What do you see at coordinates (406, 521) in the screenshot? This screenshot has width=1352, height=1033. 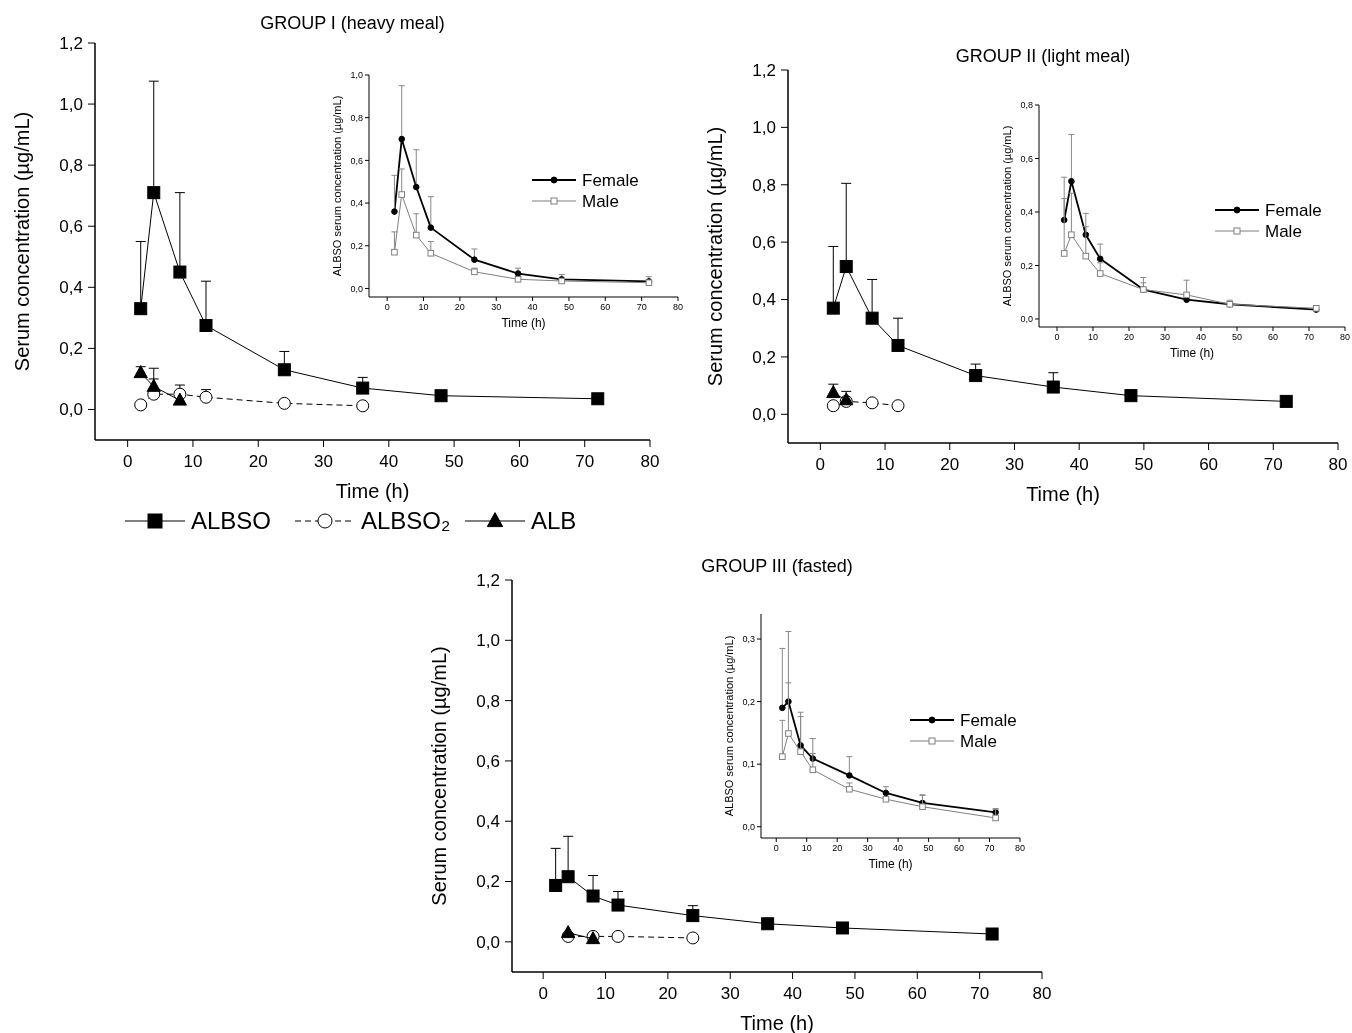 I see `legend-label: ALBSO₂` at bounding box center [406, 521].